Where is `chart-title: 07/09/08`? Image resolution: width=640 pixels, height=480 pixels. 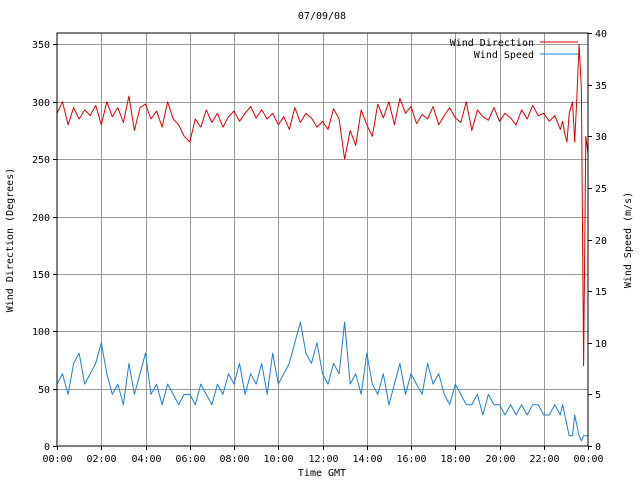 chart-title: 07/09/08 is located at coordinates (322, 16).